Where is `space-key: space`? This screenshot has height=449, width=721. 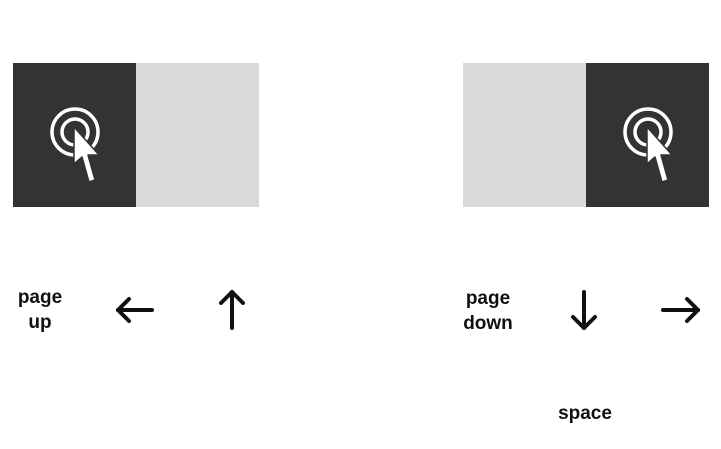 space-key: space is located at coordinates (585, 413).